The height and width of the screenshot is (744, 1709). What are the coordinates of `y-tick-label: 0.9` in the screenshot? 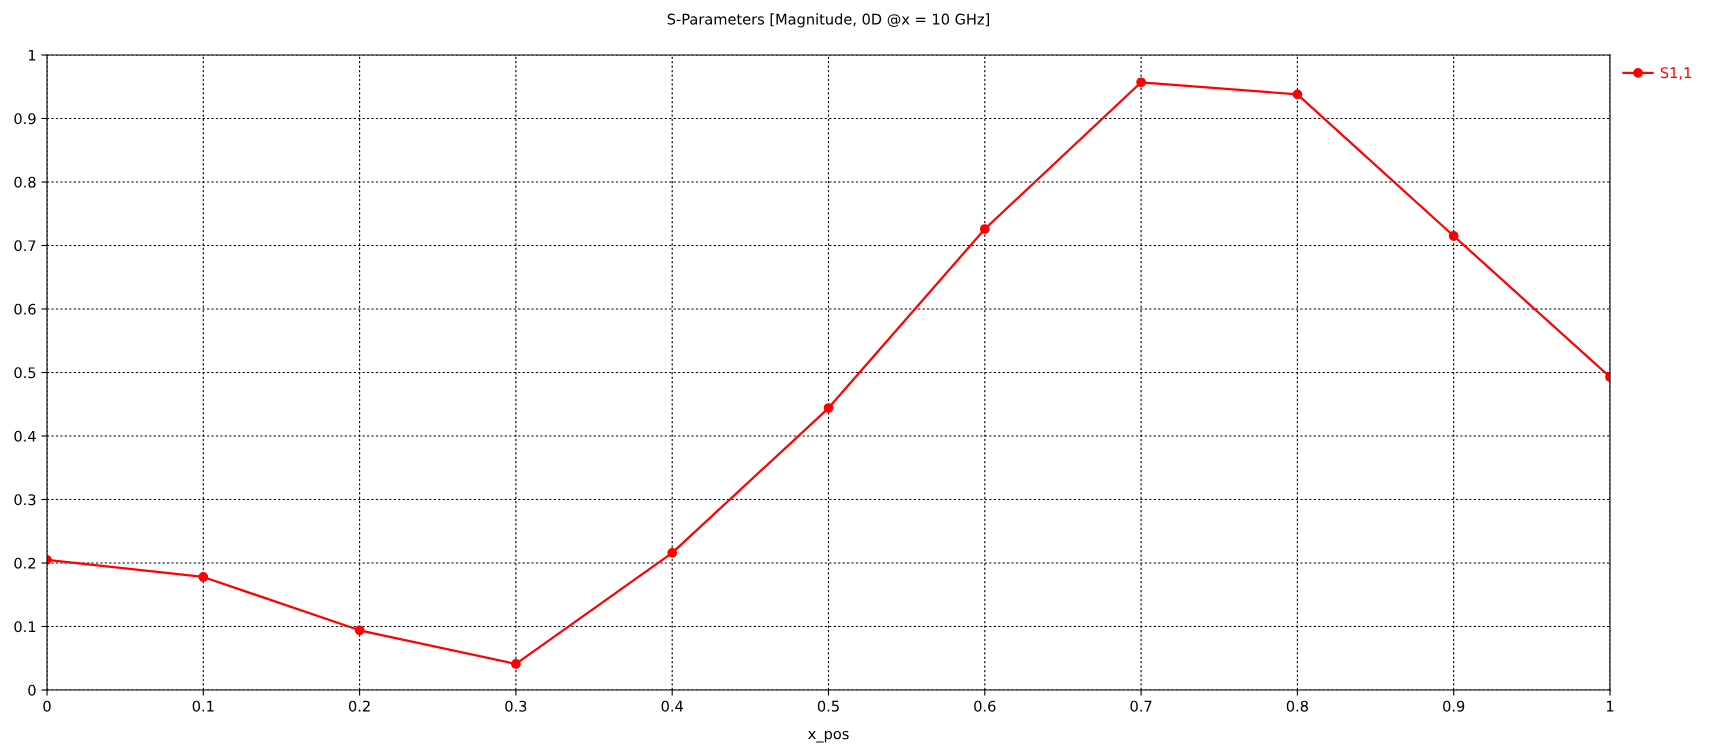 It's located at (25, 119).